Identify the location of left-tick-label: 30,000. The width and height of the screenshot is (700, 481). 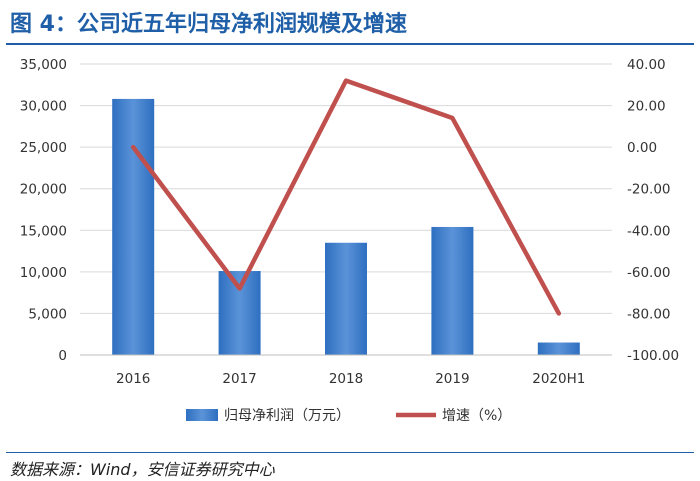
(43, 107).